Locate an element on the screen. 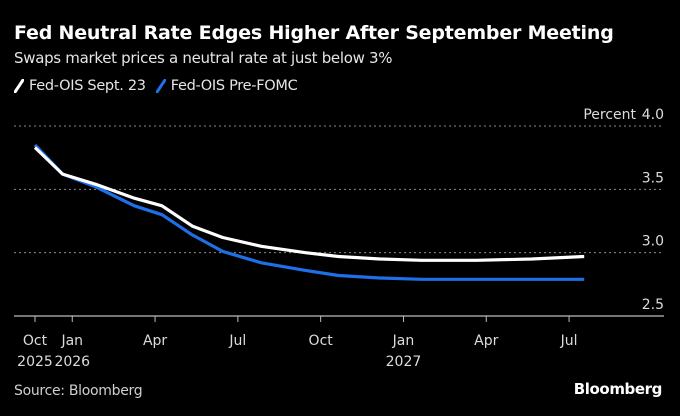  legend: Fed-OIS Sept. 23 Fed-OIS Pre-FOMC is located at coordinates (160, 86).